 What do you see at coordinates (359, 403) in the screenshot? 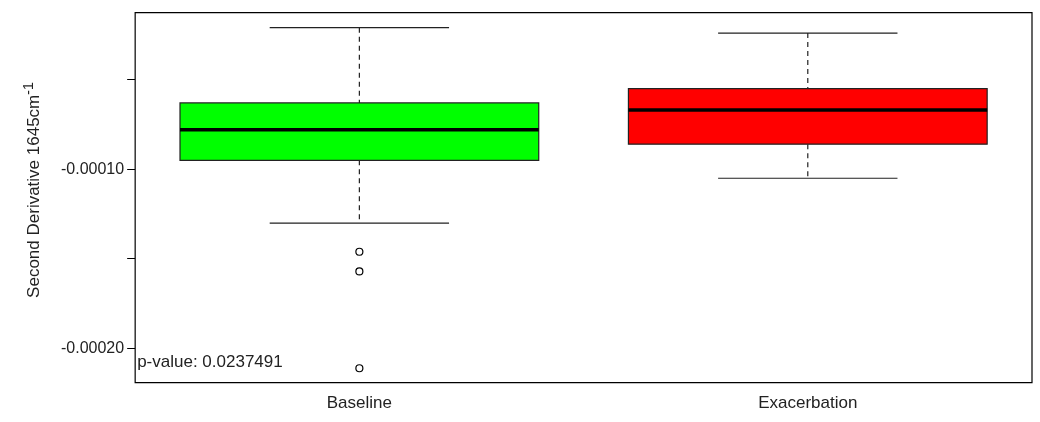
I see `x-tick-label: Baseline` at bounding box center [359, 403].